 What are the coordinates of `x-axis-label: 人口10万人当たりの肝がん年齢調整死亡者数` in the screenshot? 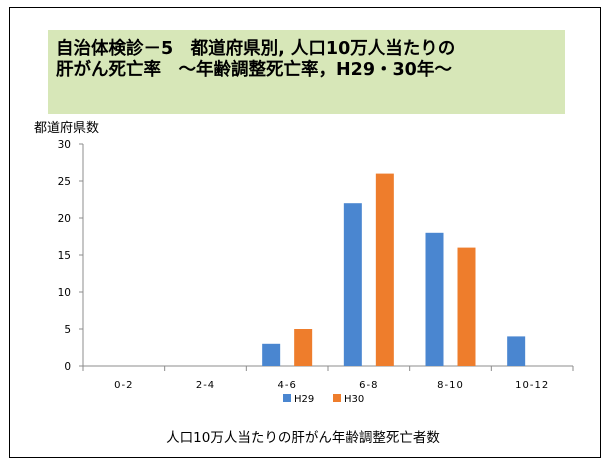 It's located at (303, 438).